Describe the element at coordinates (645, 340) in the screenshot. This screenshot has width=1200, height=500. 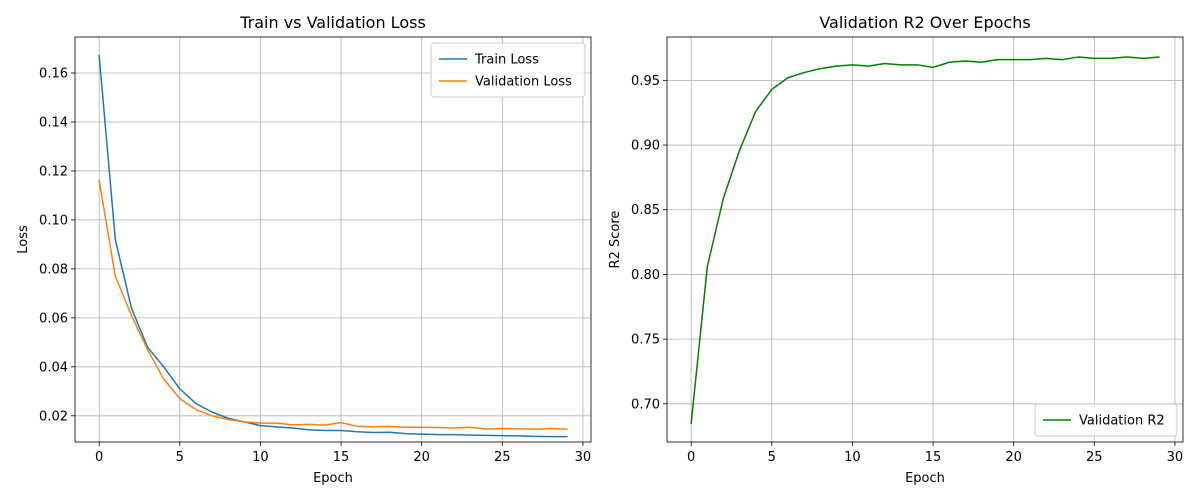
I see `y-tick-label: 0.75` at that location.